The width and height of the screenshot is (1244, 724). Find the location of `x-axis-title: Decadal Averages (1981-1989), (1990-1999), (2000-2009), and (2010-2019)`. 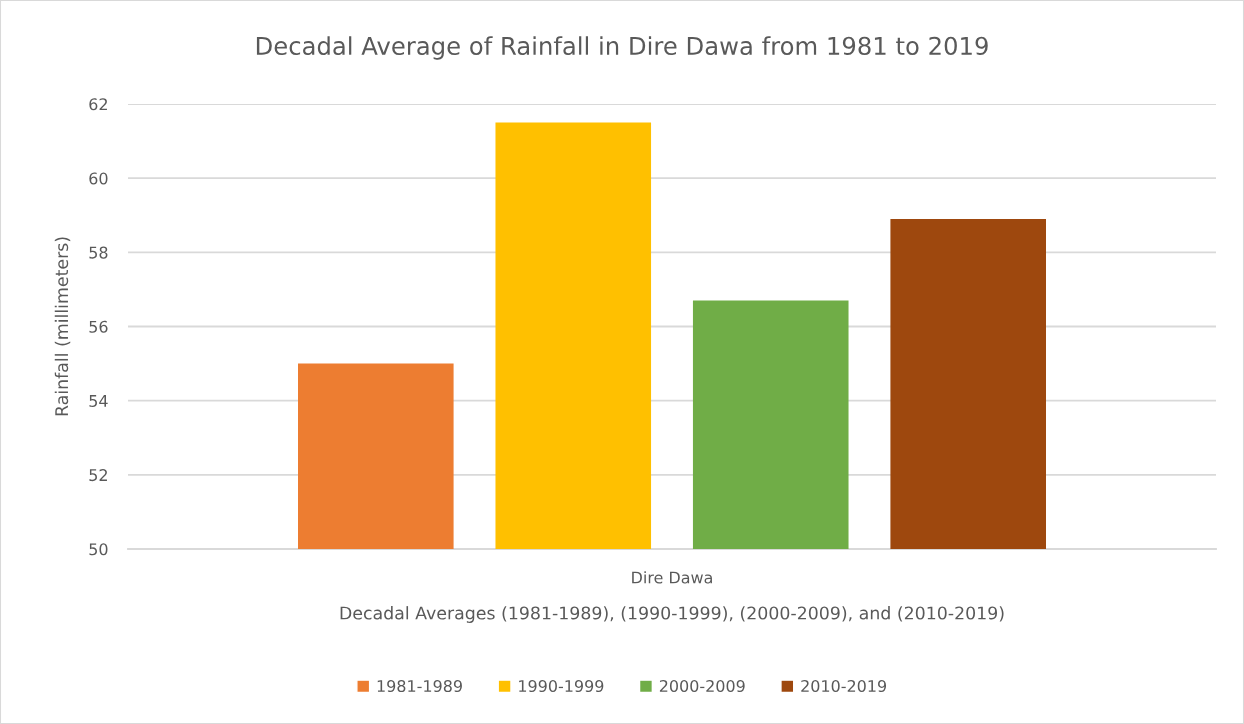

x-axis-title: Decadal Averages (1981-1989), (1990-1999), (2000-2009), and (2010-2019) is located at coordinates (672, 614).